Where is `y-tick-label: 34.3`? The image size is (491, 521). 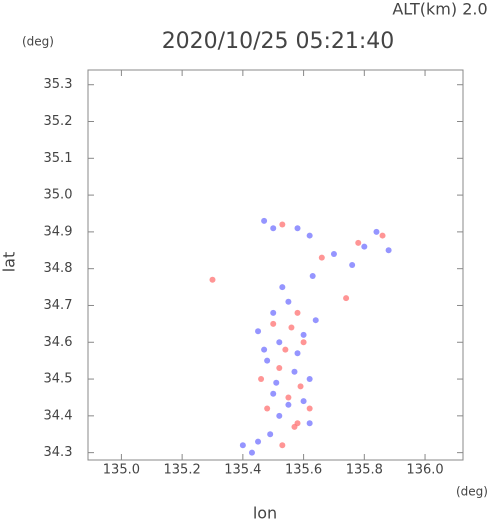
y-tick-label: 34.3 is located at coordinates (58, 452).